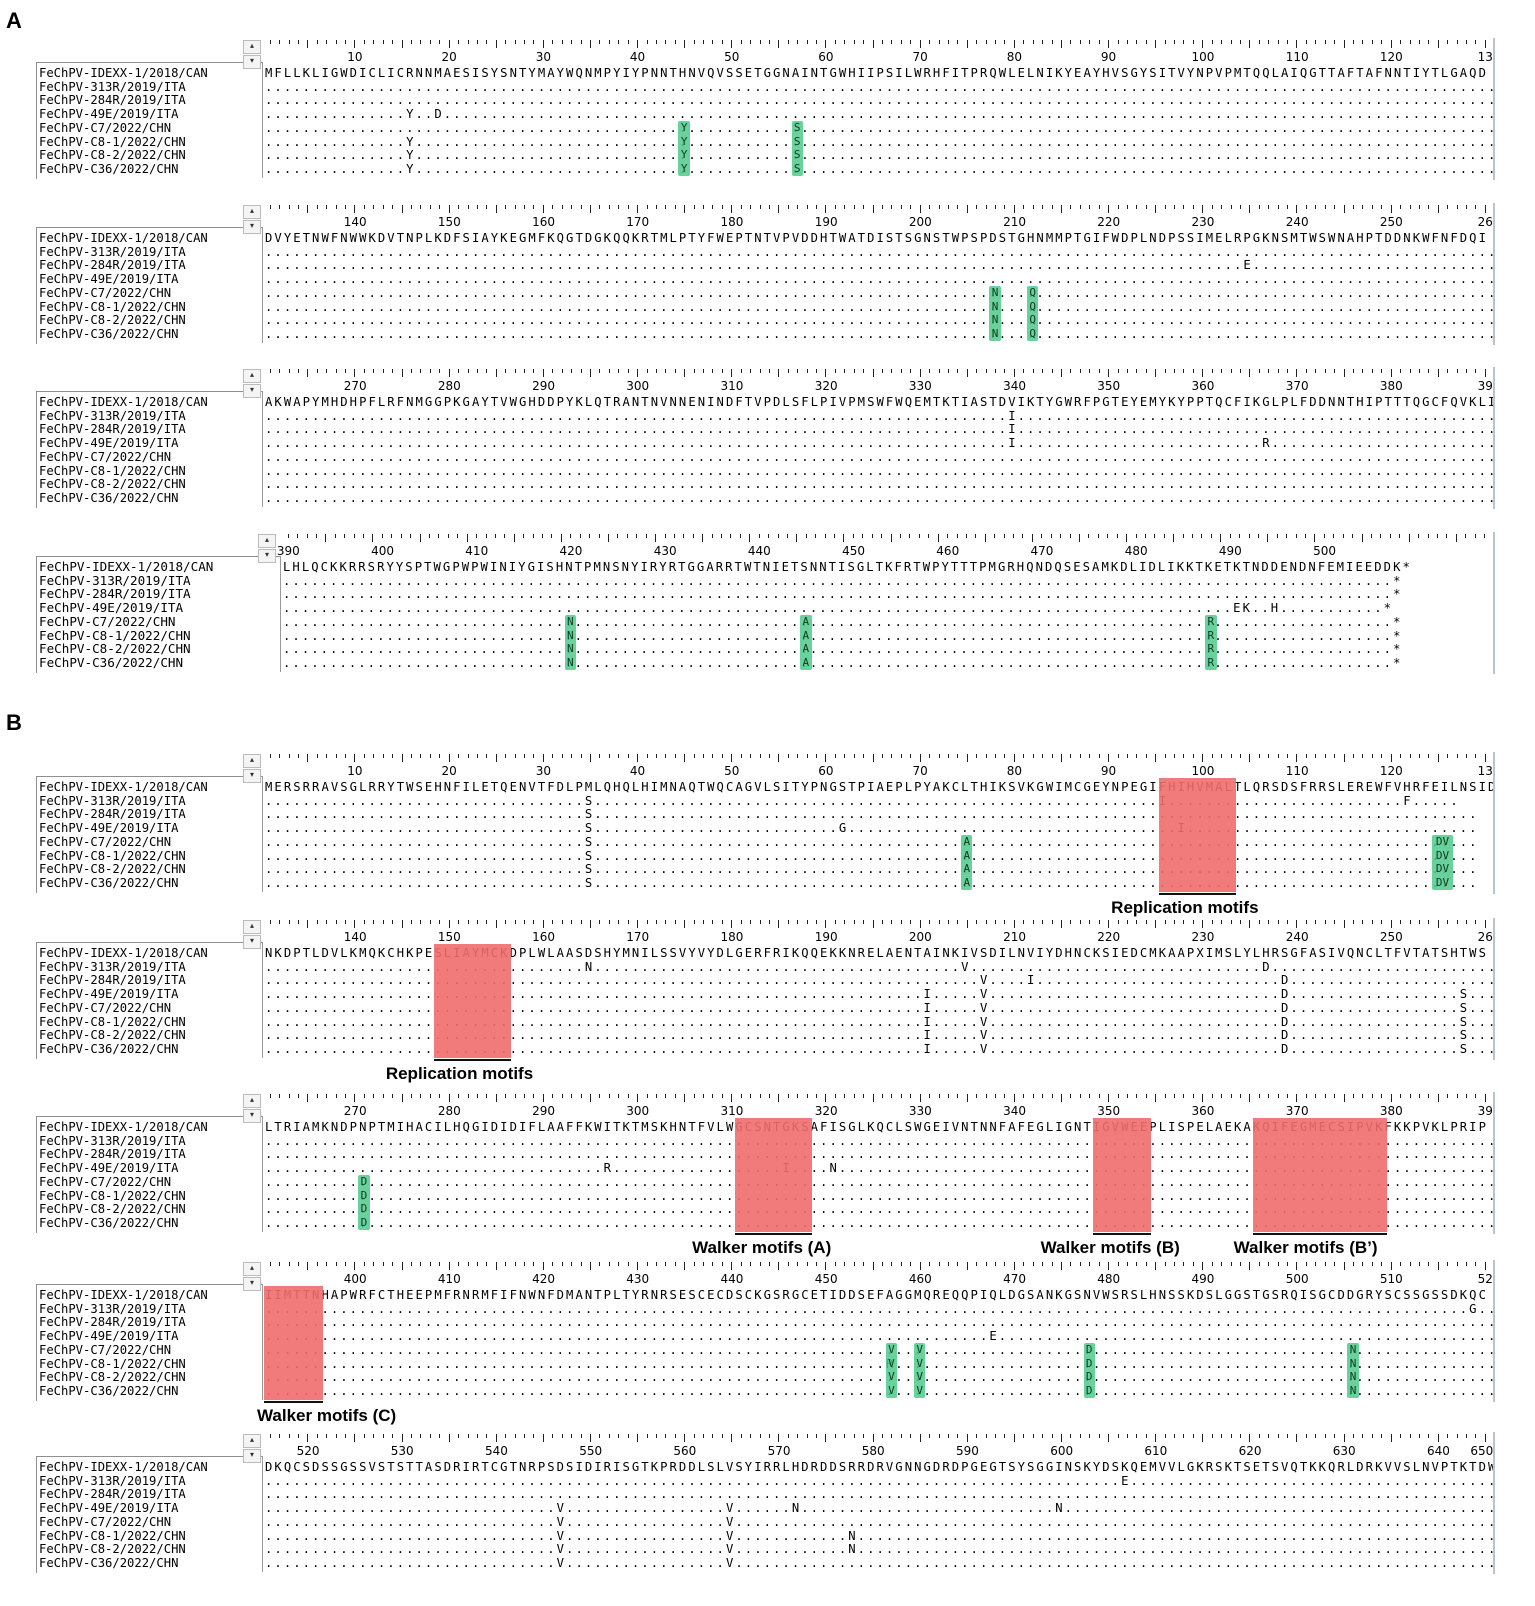 The height and width of the screenshot is (1606, 1535). What do you see at coordinates (109, 497) in the screenshot?
I see `sequence-name: FeChPV-C36/2022/CHN` at bounding box center [109, 497].